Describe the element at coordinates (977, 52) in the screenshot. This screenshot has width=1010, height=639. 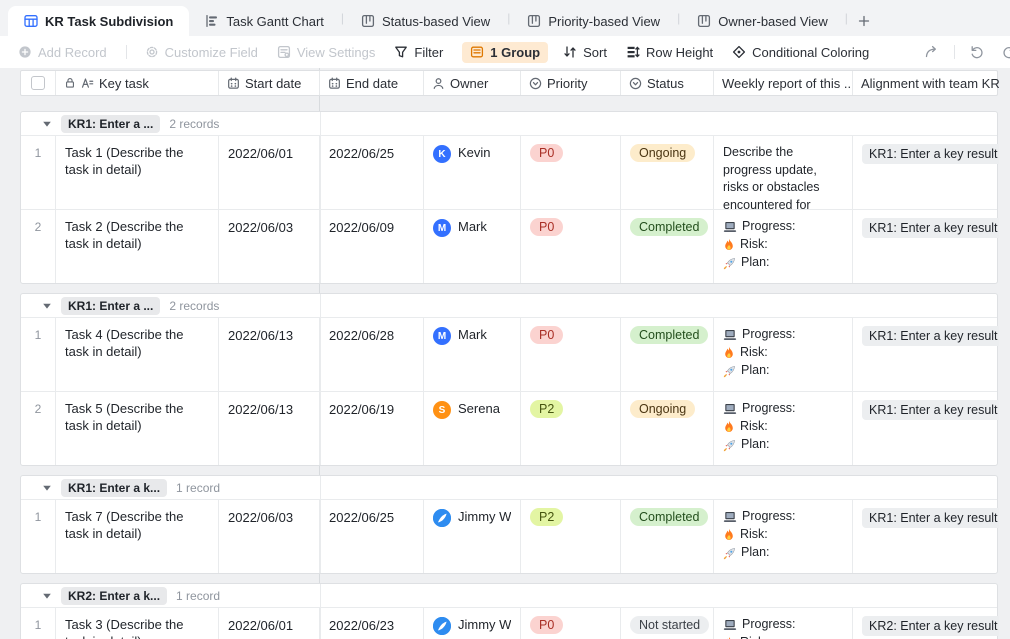
I see `undo-button` at that location.